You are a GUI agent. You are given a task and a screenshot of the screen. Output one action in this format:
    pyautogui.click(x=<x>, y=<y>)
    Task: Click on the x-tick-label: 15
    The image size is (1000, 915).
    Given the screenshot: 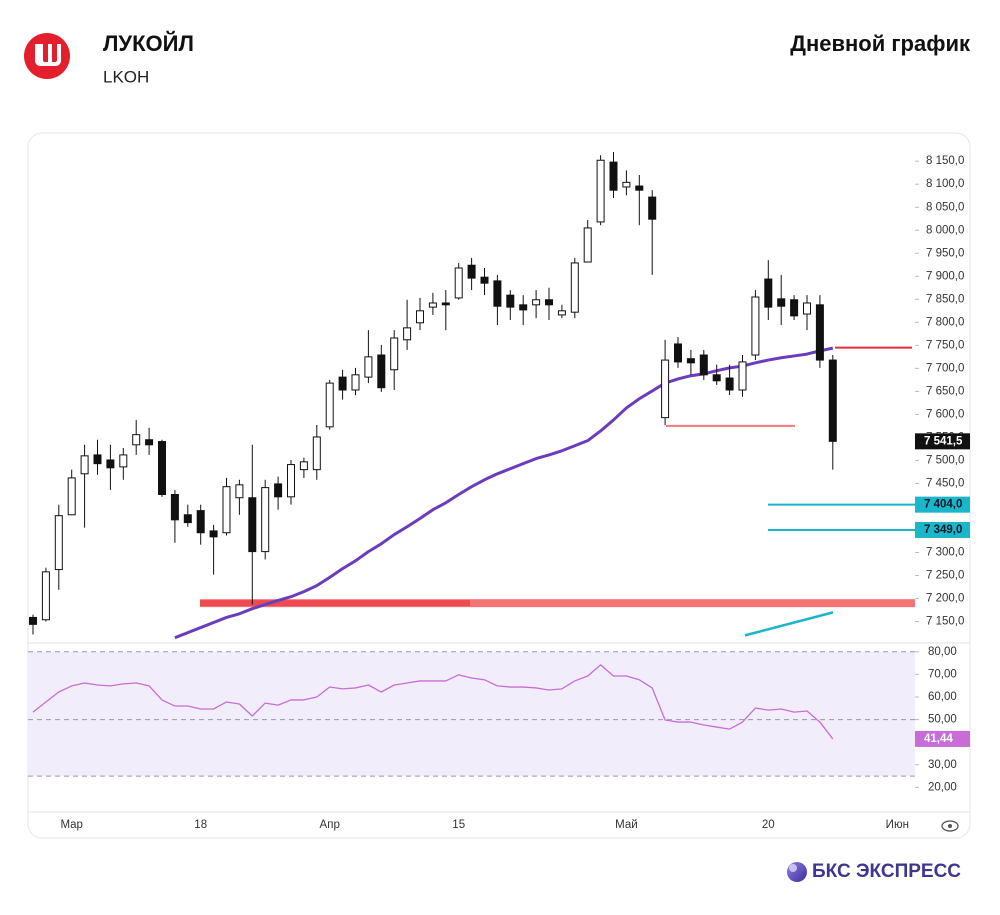 What is the action you would take?
    pyautogui.click(x=458, y=825)
    